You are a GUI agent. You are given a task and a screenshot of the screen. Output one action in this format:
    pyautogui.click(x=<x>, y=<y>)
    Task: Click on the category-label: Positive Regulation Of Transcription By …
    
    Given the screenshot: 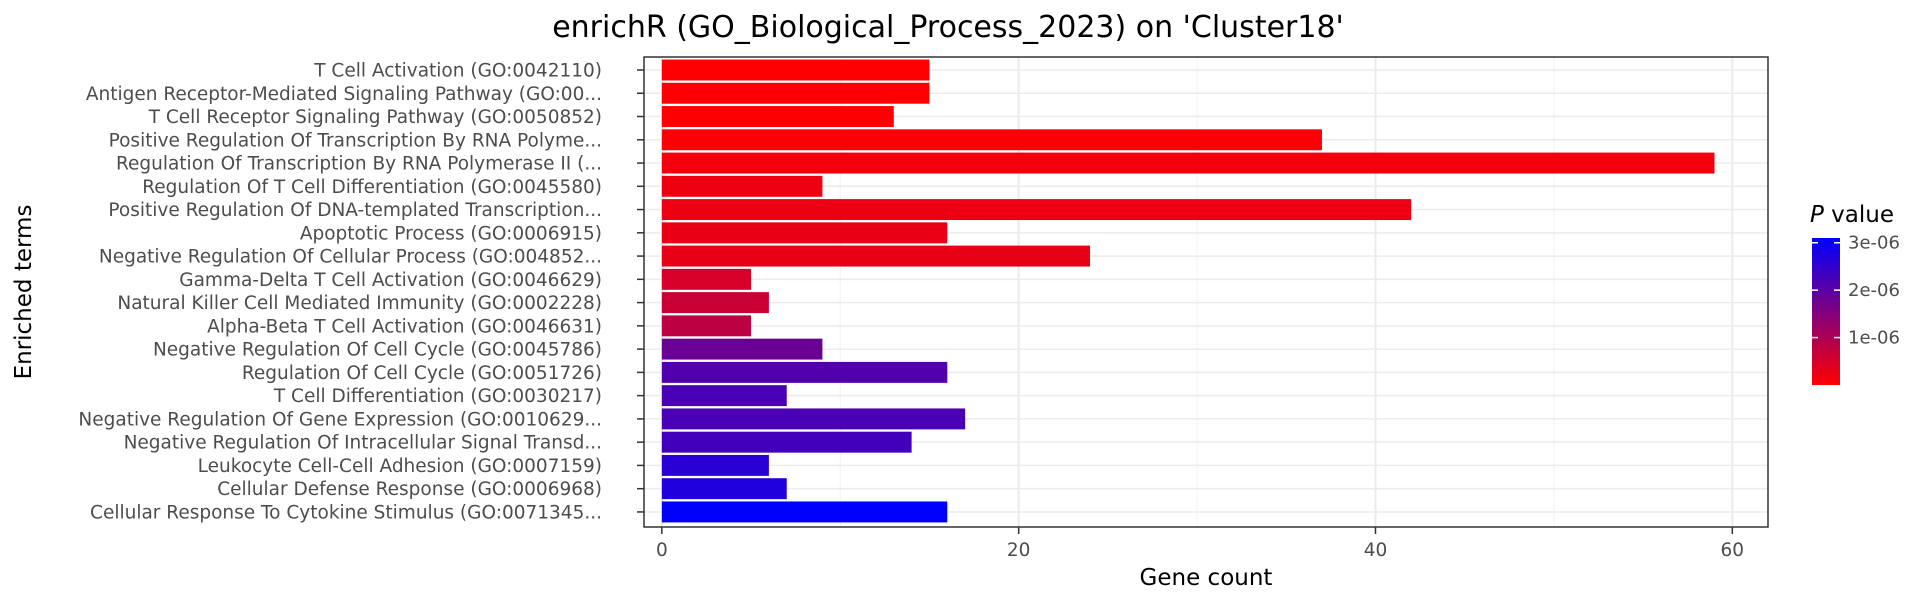 What is the action you would take?
    pyautogui.click(x=355, y=140)
    